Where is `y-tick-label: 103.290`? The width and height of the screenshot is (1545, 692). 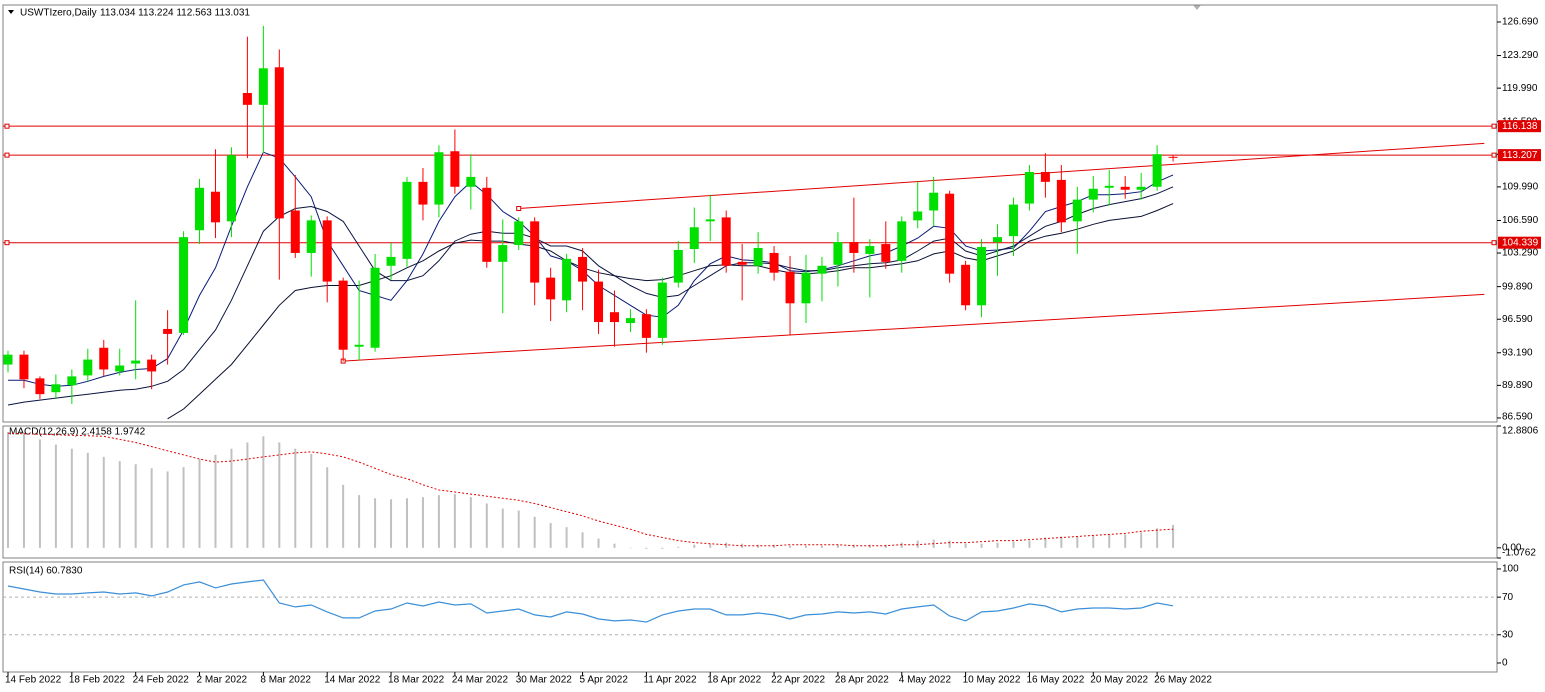 y-tick-label: 103.290 is located at coordinates (1520, 253).